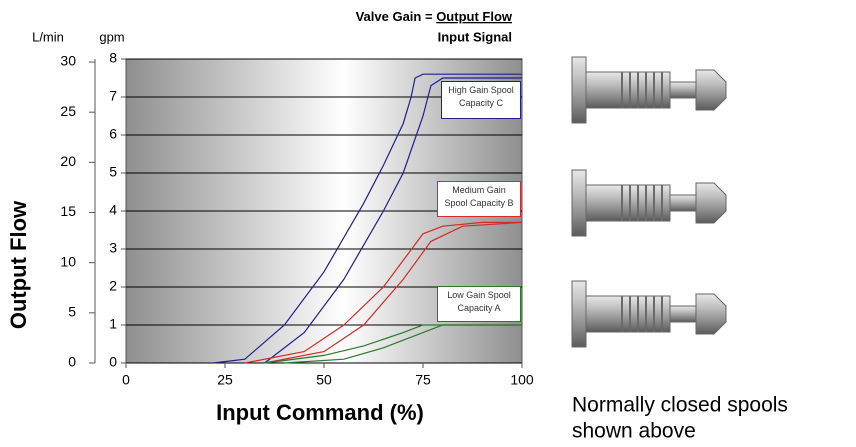 This screenshot has height=447, width=856. What do you see at coordinates (72, 362) in the screenshot?
I see `y2-tick-label: 0` at bounding box center [72, 362].